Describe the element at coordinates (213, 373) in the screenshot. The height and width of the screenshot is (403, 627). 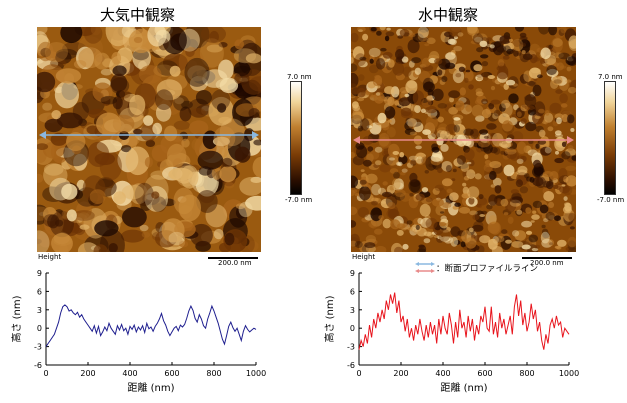
I see `x-tick-label: 800` at that location.